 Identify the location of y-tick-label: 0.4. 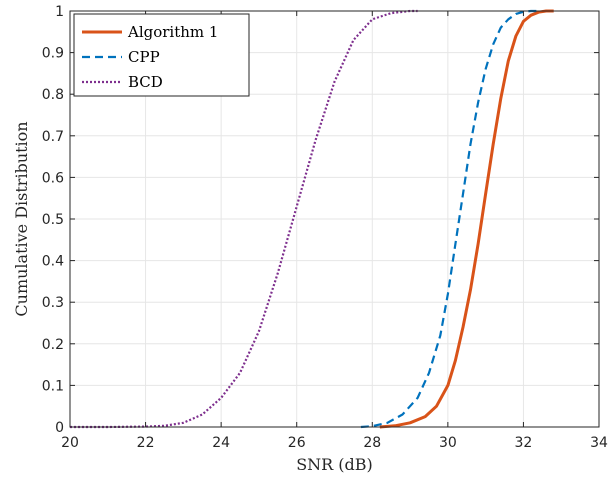
(53, 262).